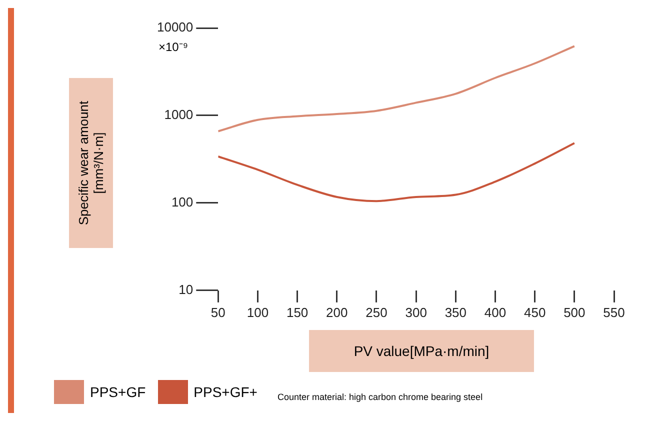 This screenshot has height=423, width=645. I want to click on x-tick-label: 400, so click(495, 312).